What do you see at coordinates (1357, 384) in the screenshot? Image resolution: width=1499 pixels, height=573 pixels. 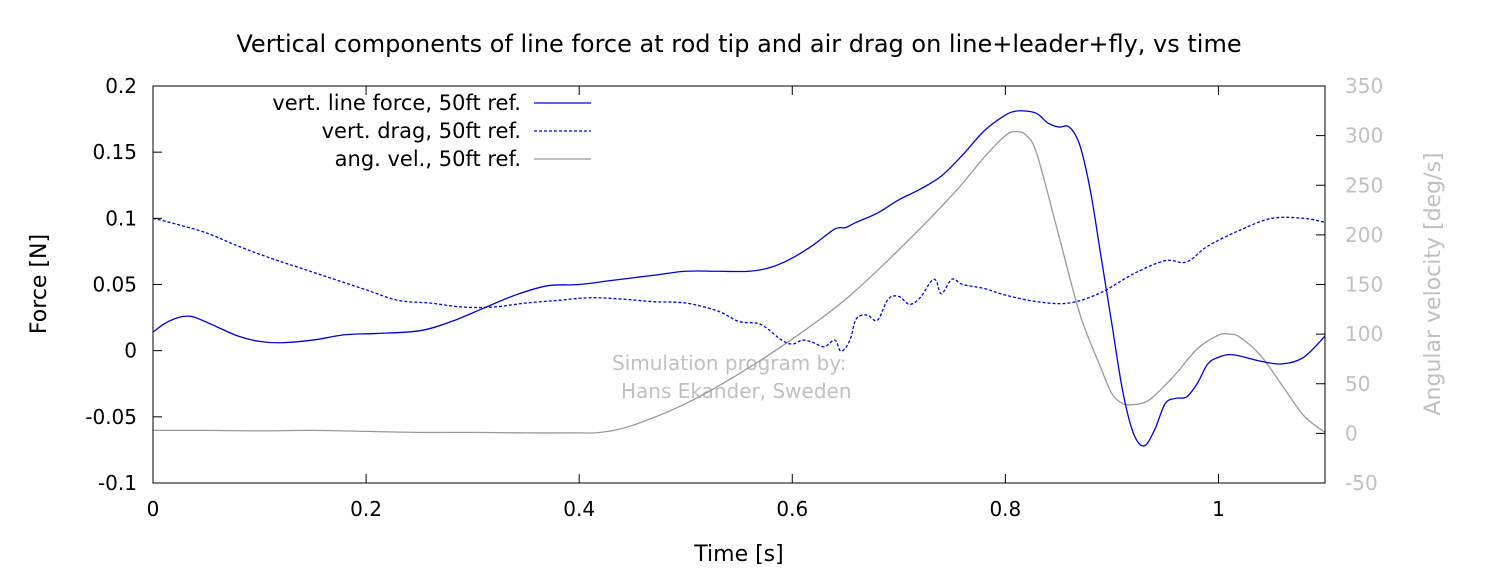 I see `y2-tick-label: 50` at bounding box center [1357, 384].